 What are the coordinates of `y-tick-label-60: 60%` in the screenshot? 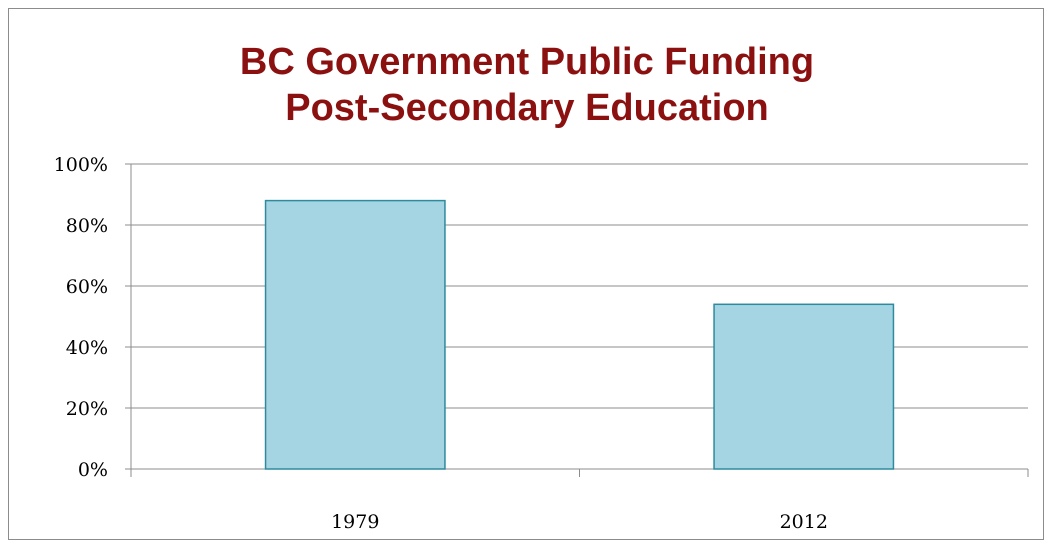 It's located at (87, 287).